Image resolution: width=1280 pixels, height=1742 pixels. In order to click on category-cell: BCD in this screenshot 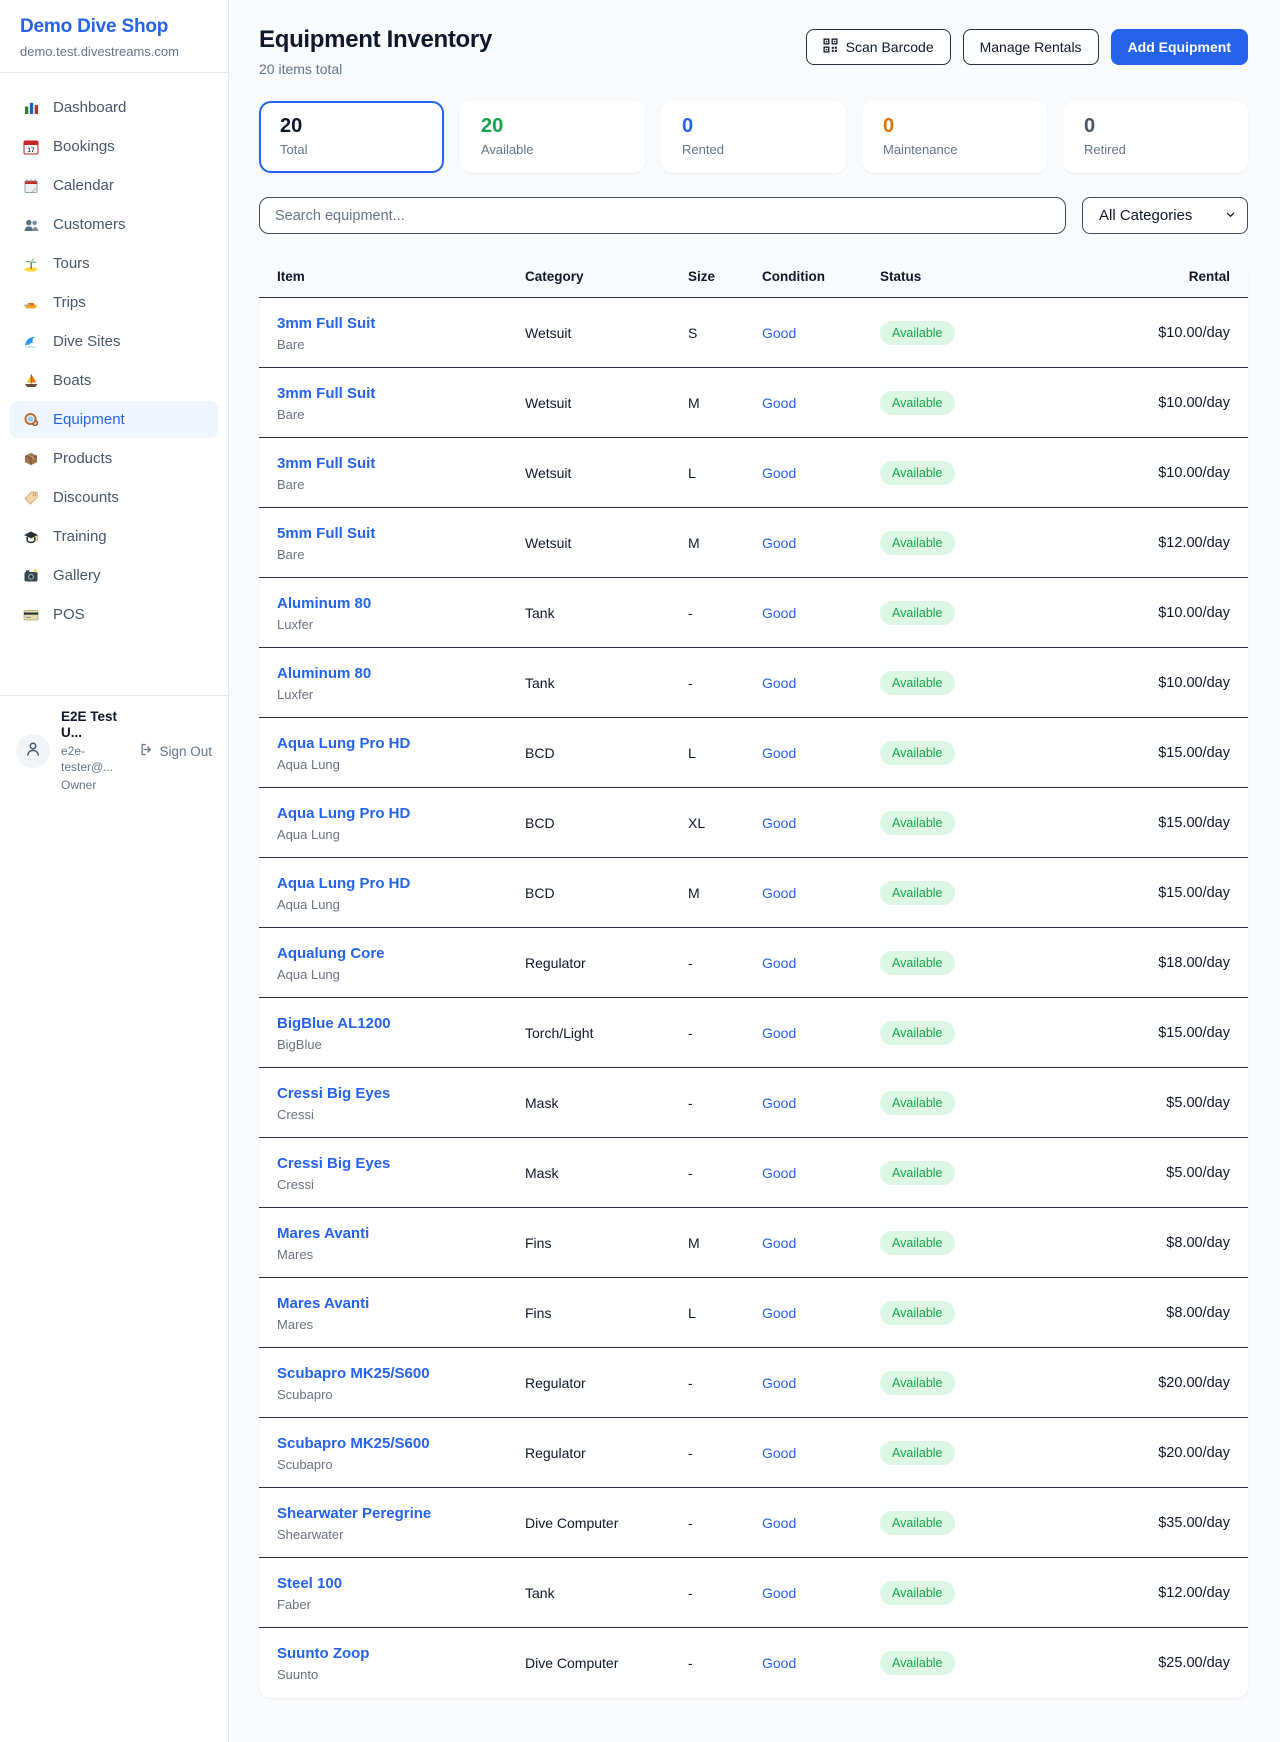, I will do `click(540, 822)`.